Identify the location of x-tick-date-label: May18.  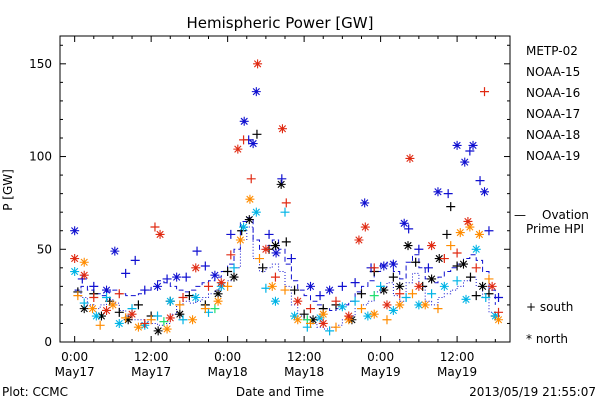
(228, 372).